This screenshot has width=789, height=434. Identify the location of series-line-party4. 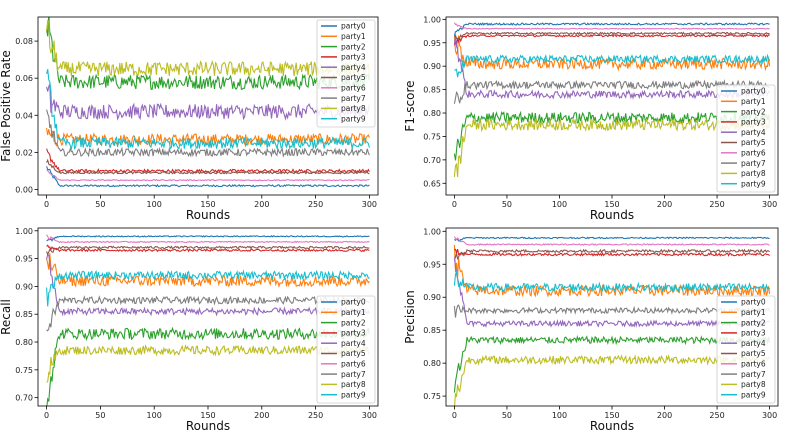
(208, 102).